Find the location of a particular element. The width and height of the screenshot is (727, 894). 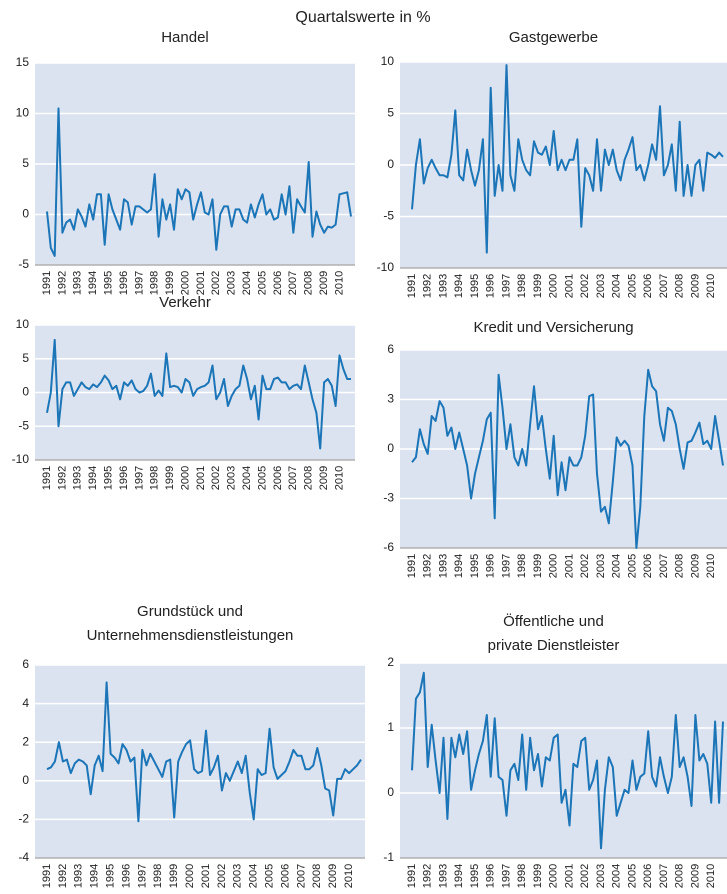

y-tick-label: 3 is located at coordinates (390, 399).